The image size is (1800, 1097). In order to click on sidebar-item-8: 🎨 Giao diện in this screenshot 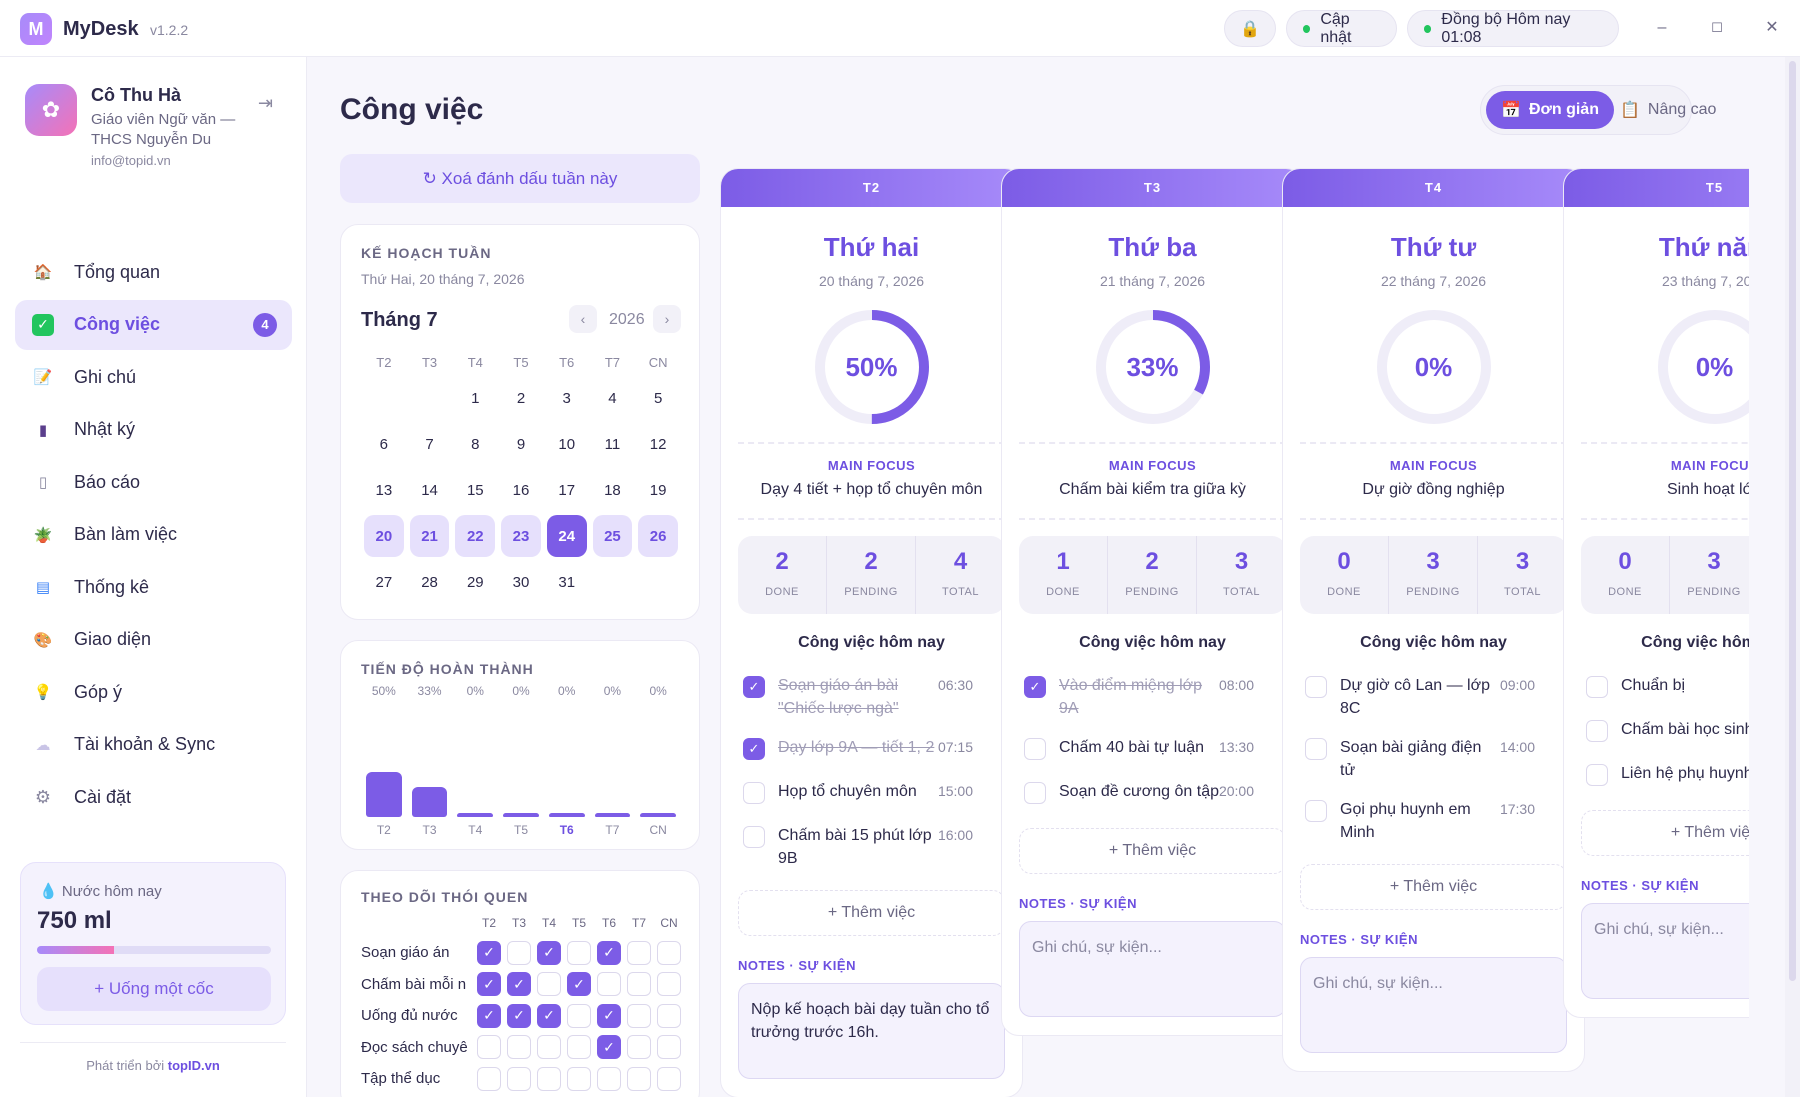, I will do `click(153, 640)`.